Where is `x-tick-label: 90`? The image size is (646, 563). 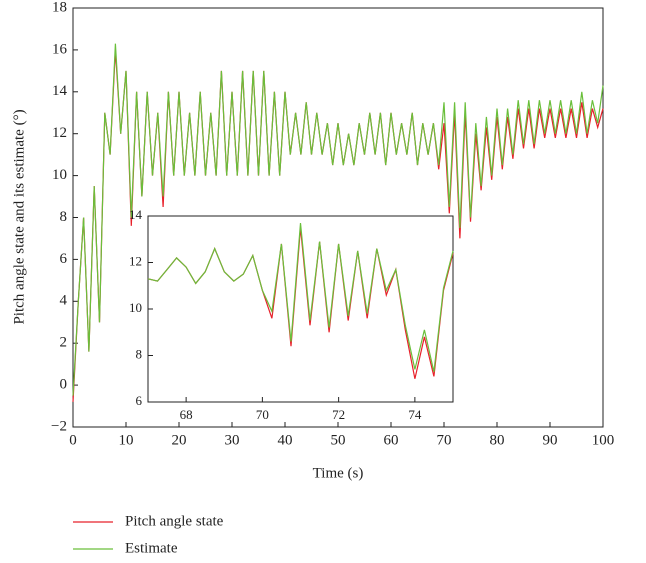
x-tick-label: 90 is located at coordinates (550, 440).